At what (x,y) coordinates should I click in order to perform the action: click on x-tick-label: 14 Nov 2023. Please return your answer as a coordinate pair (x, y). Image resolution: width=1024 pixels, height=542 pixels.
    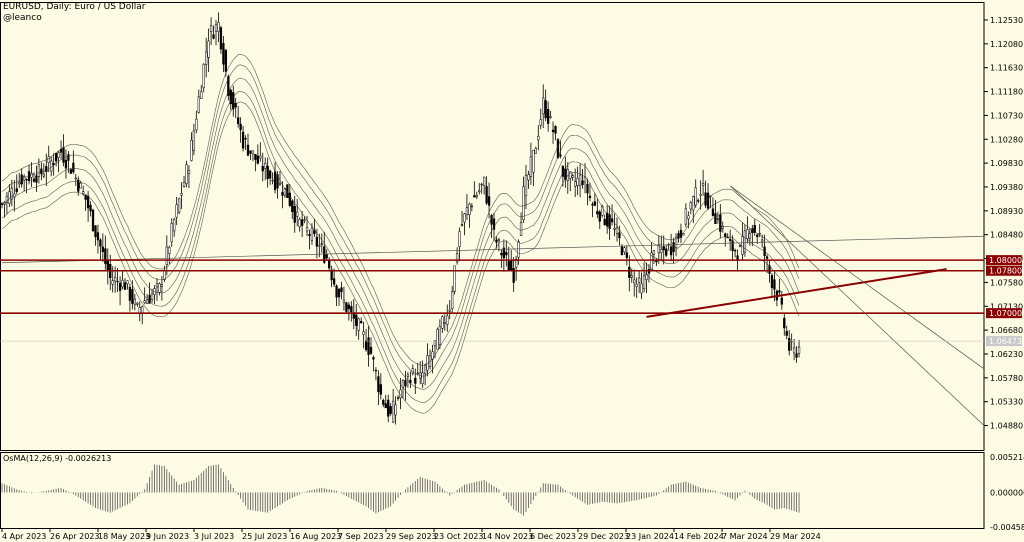
    Looking at the image, I should click on (507, 536).